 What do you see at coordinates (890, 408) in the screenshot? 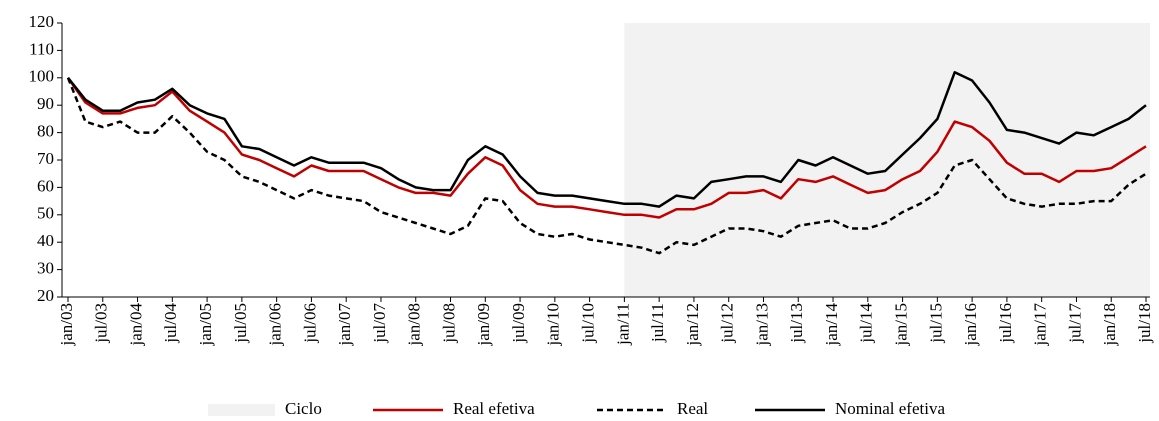
I see `legend-label: Nominal efetiva` at bounding box center [890, 408].